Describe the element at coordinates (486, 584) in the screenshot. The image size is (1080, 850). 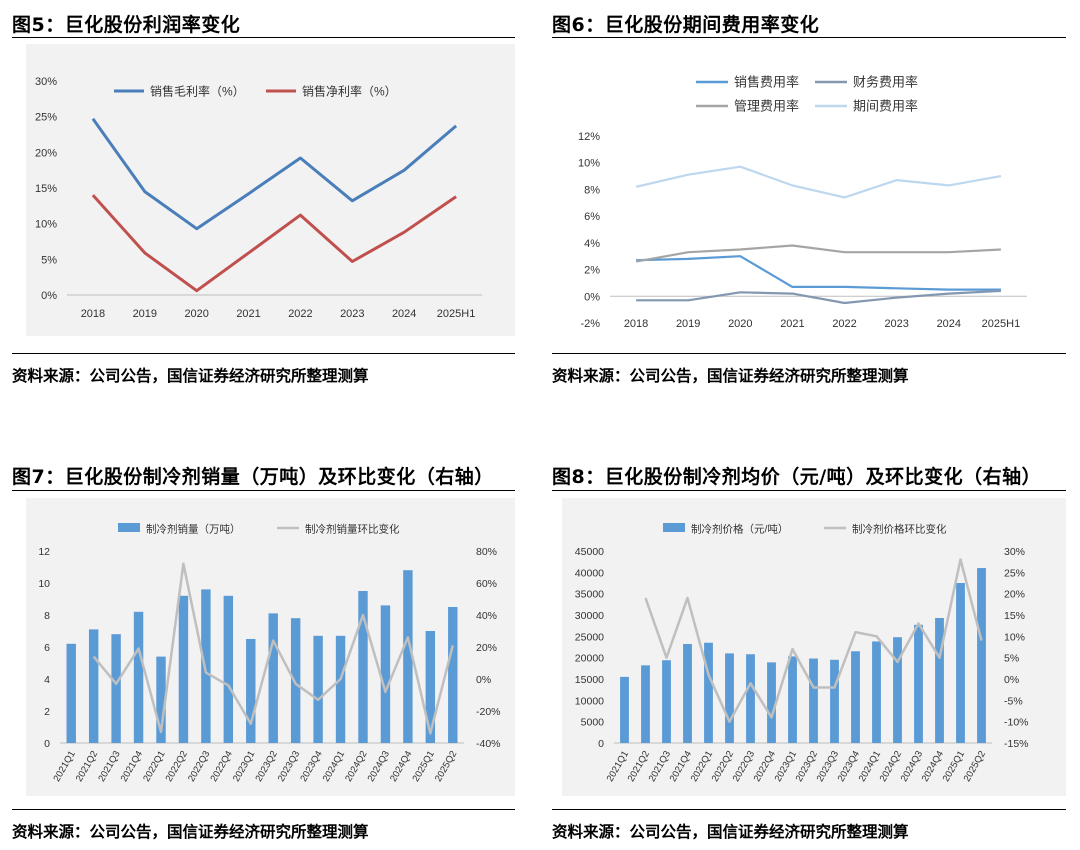
I see `y2-tick-label: 60%` at that location.